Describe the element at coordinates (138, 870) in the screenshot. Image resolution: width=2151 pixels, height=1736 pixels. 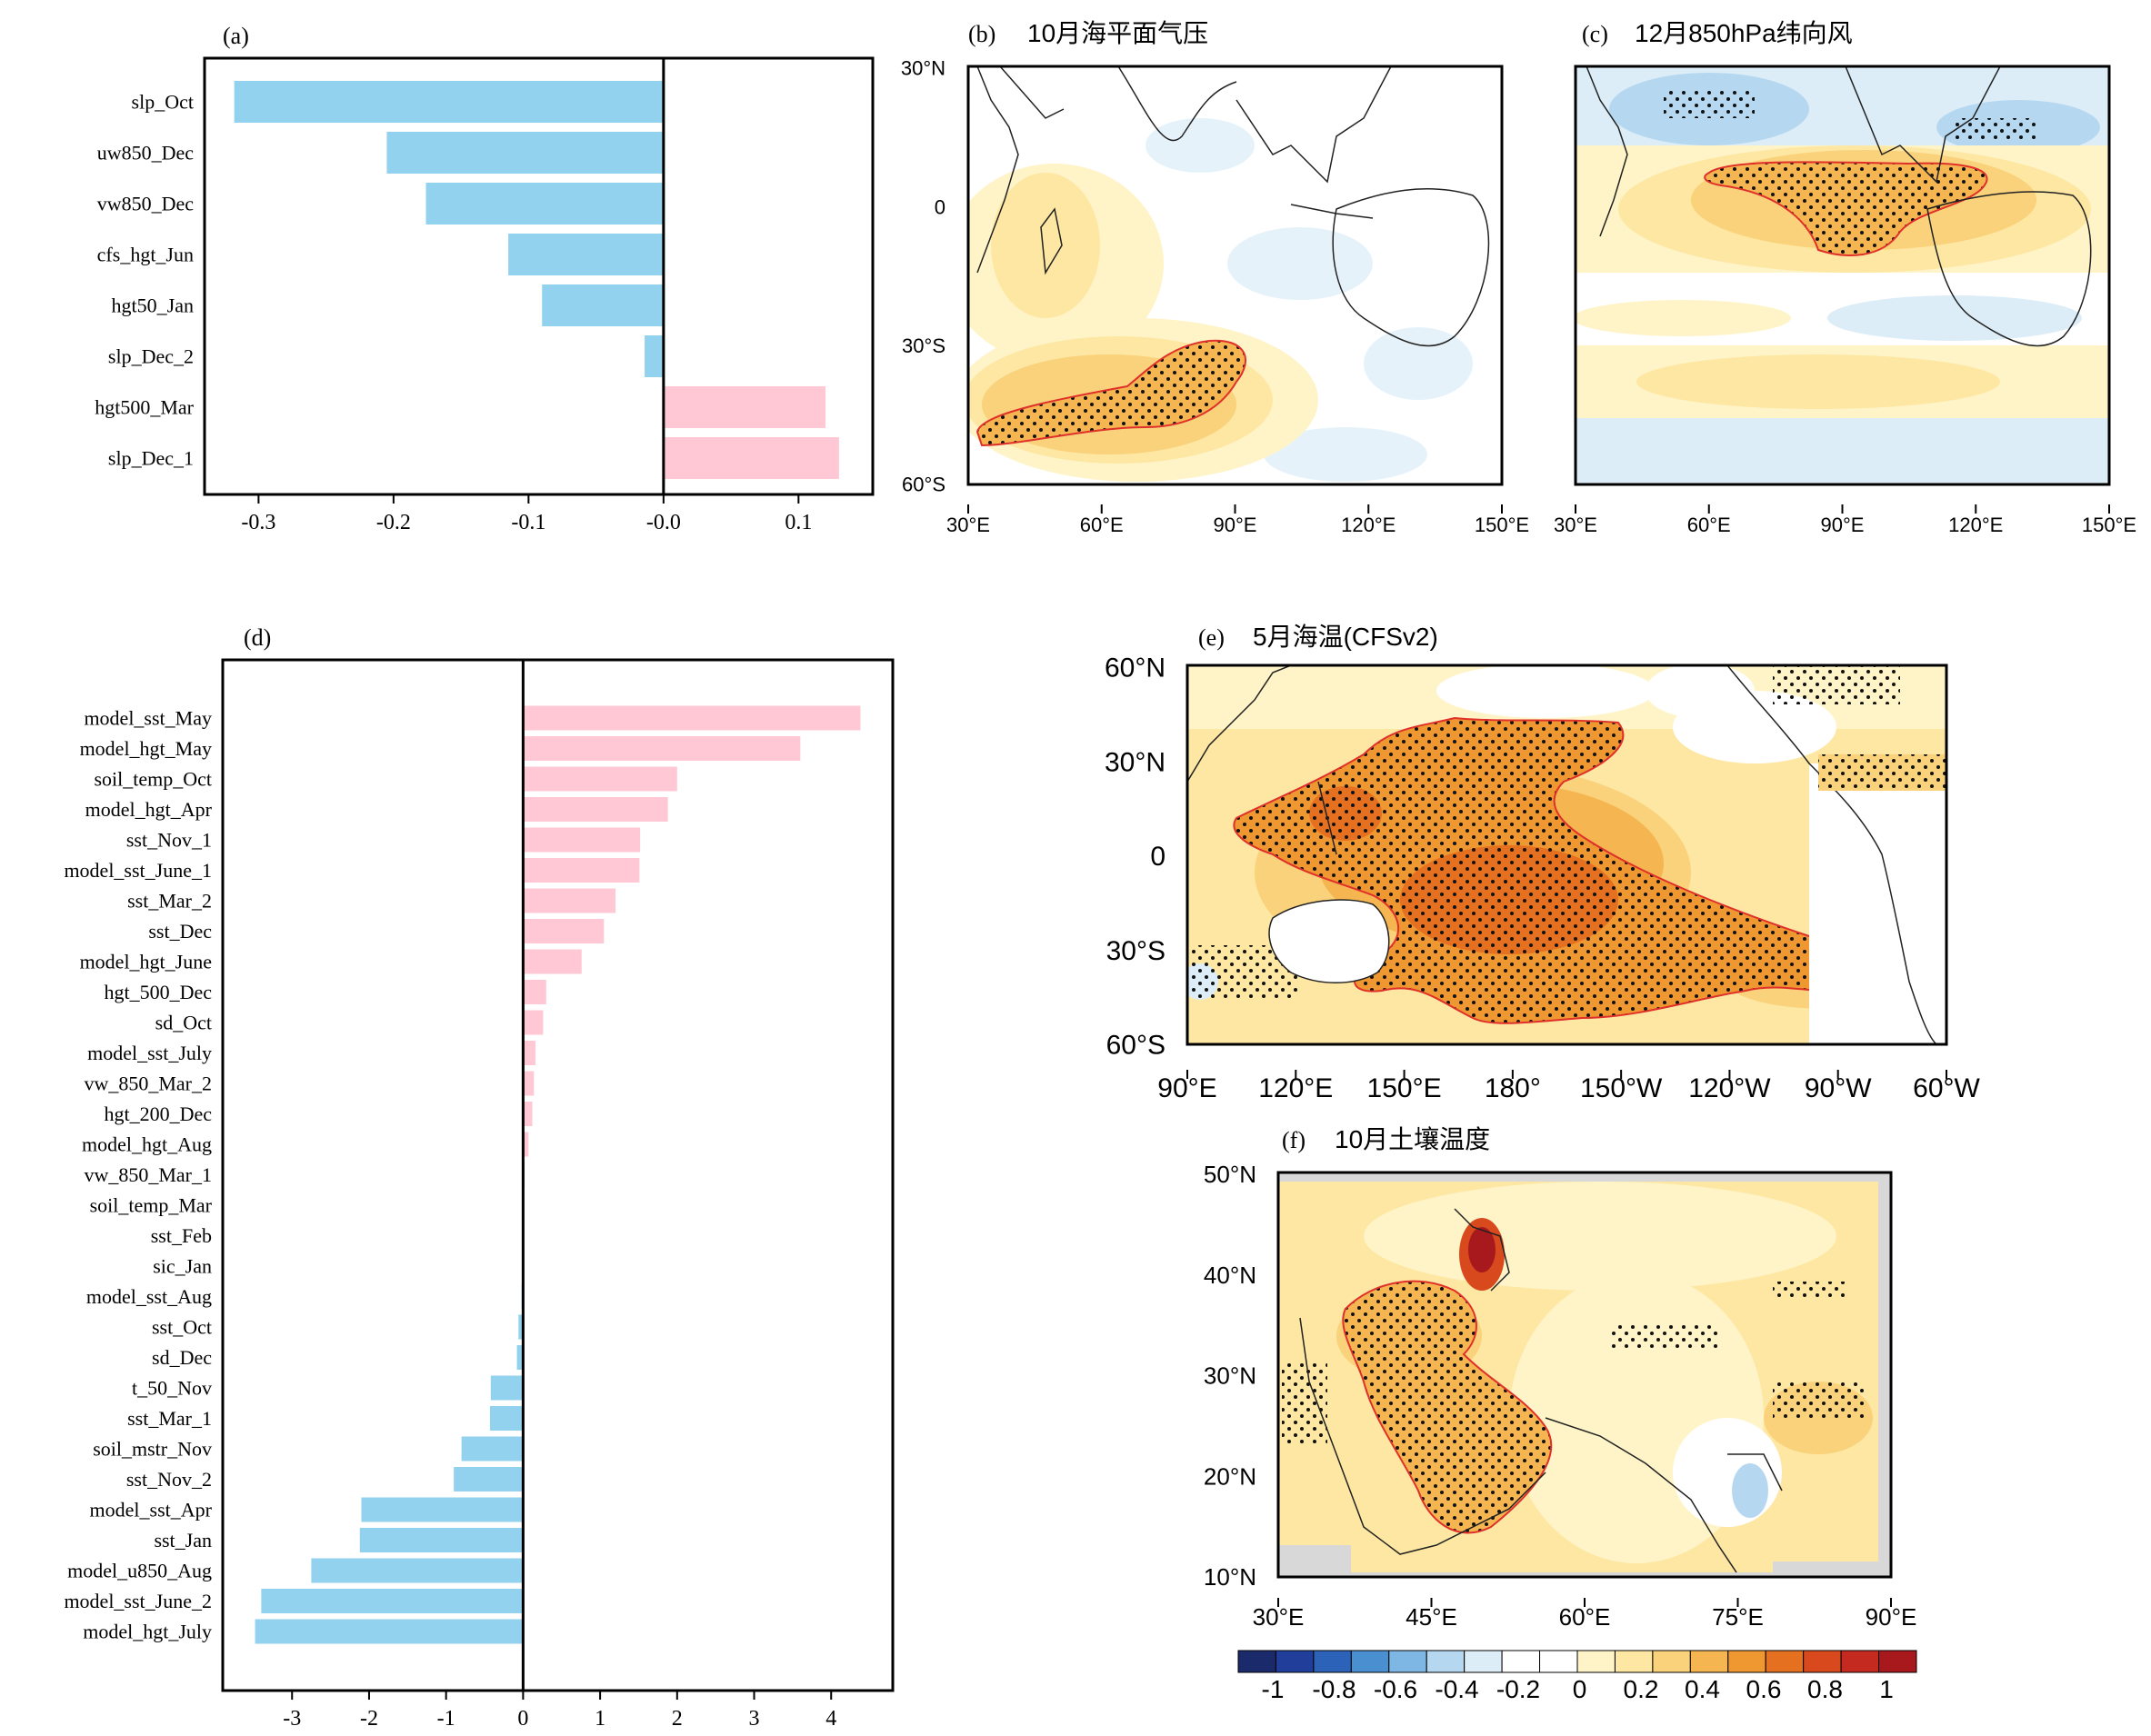
I see `category-label: model_sst_June_1` at that location.